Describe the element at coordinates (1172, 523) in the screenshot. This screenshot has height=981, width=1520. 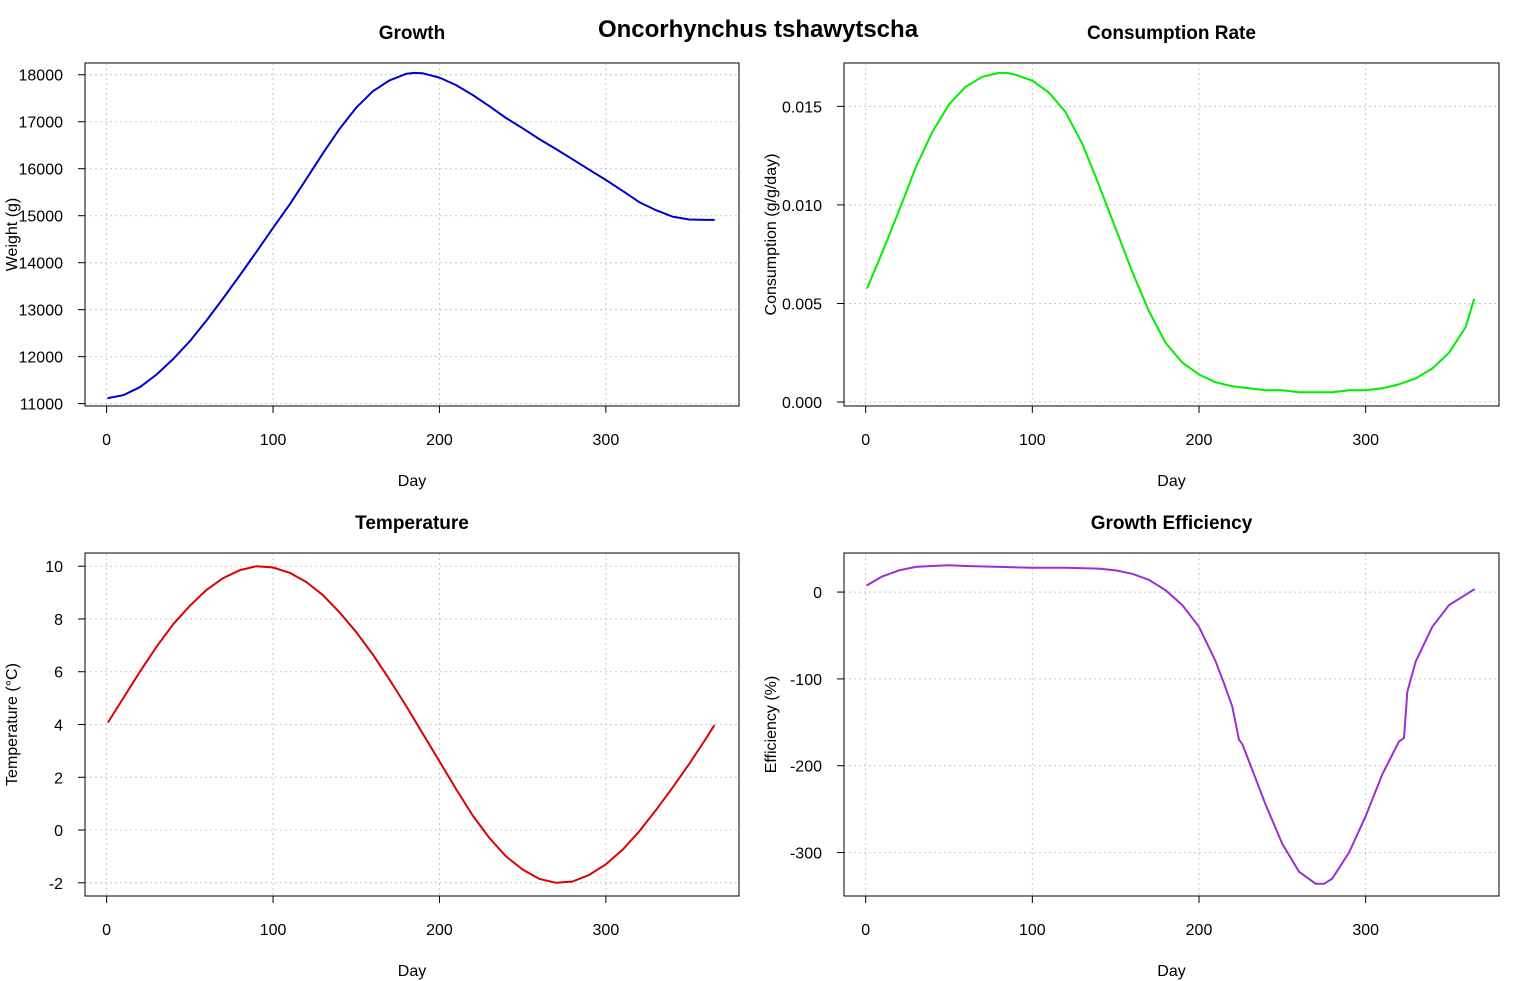
I see `panel-title: Growth Efficiency` at that location.